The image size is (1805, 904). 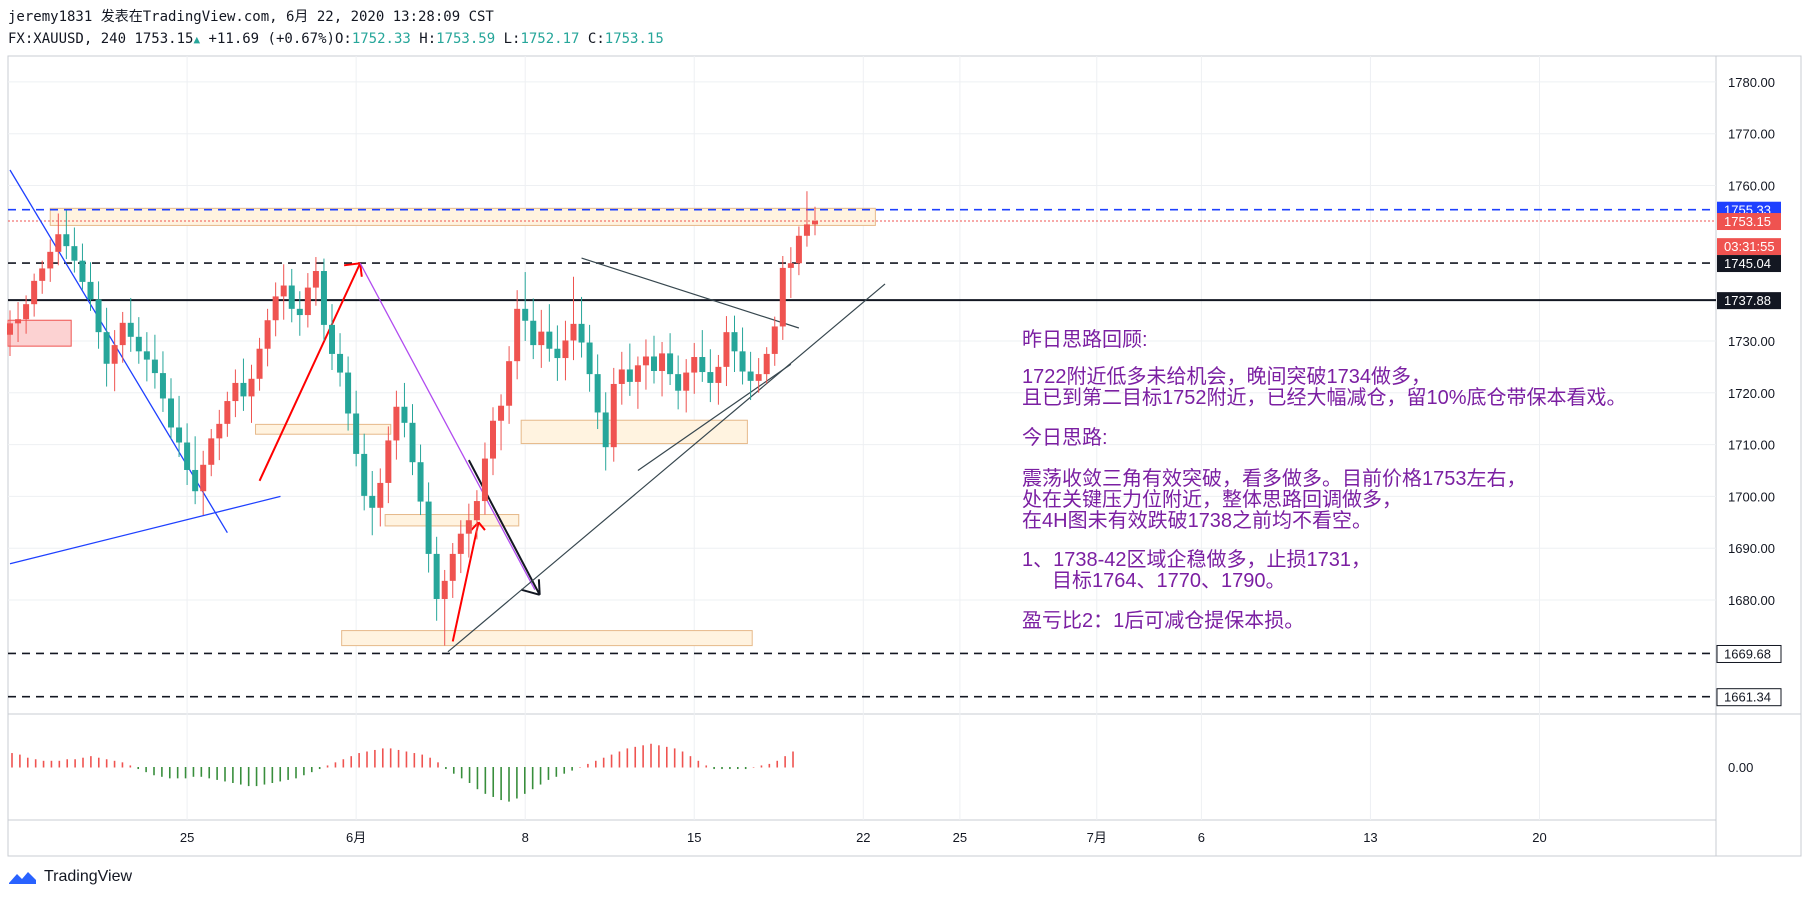 I want to click on black-arrowhead-b, so click(x=539, y=587).